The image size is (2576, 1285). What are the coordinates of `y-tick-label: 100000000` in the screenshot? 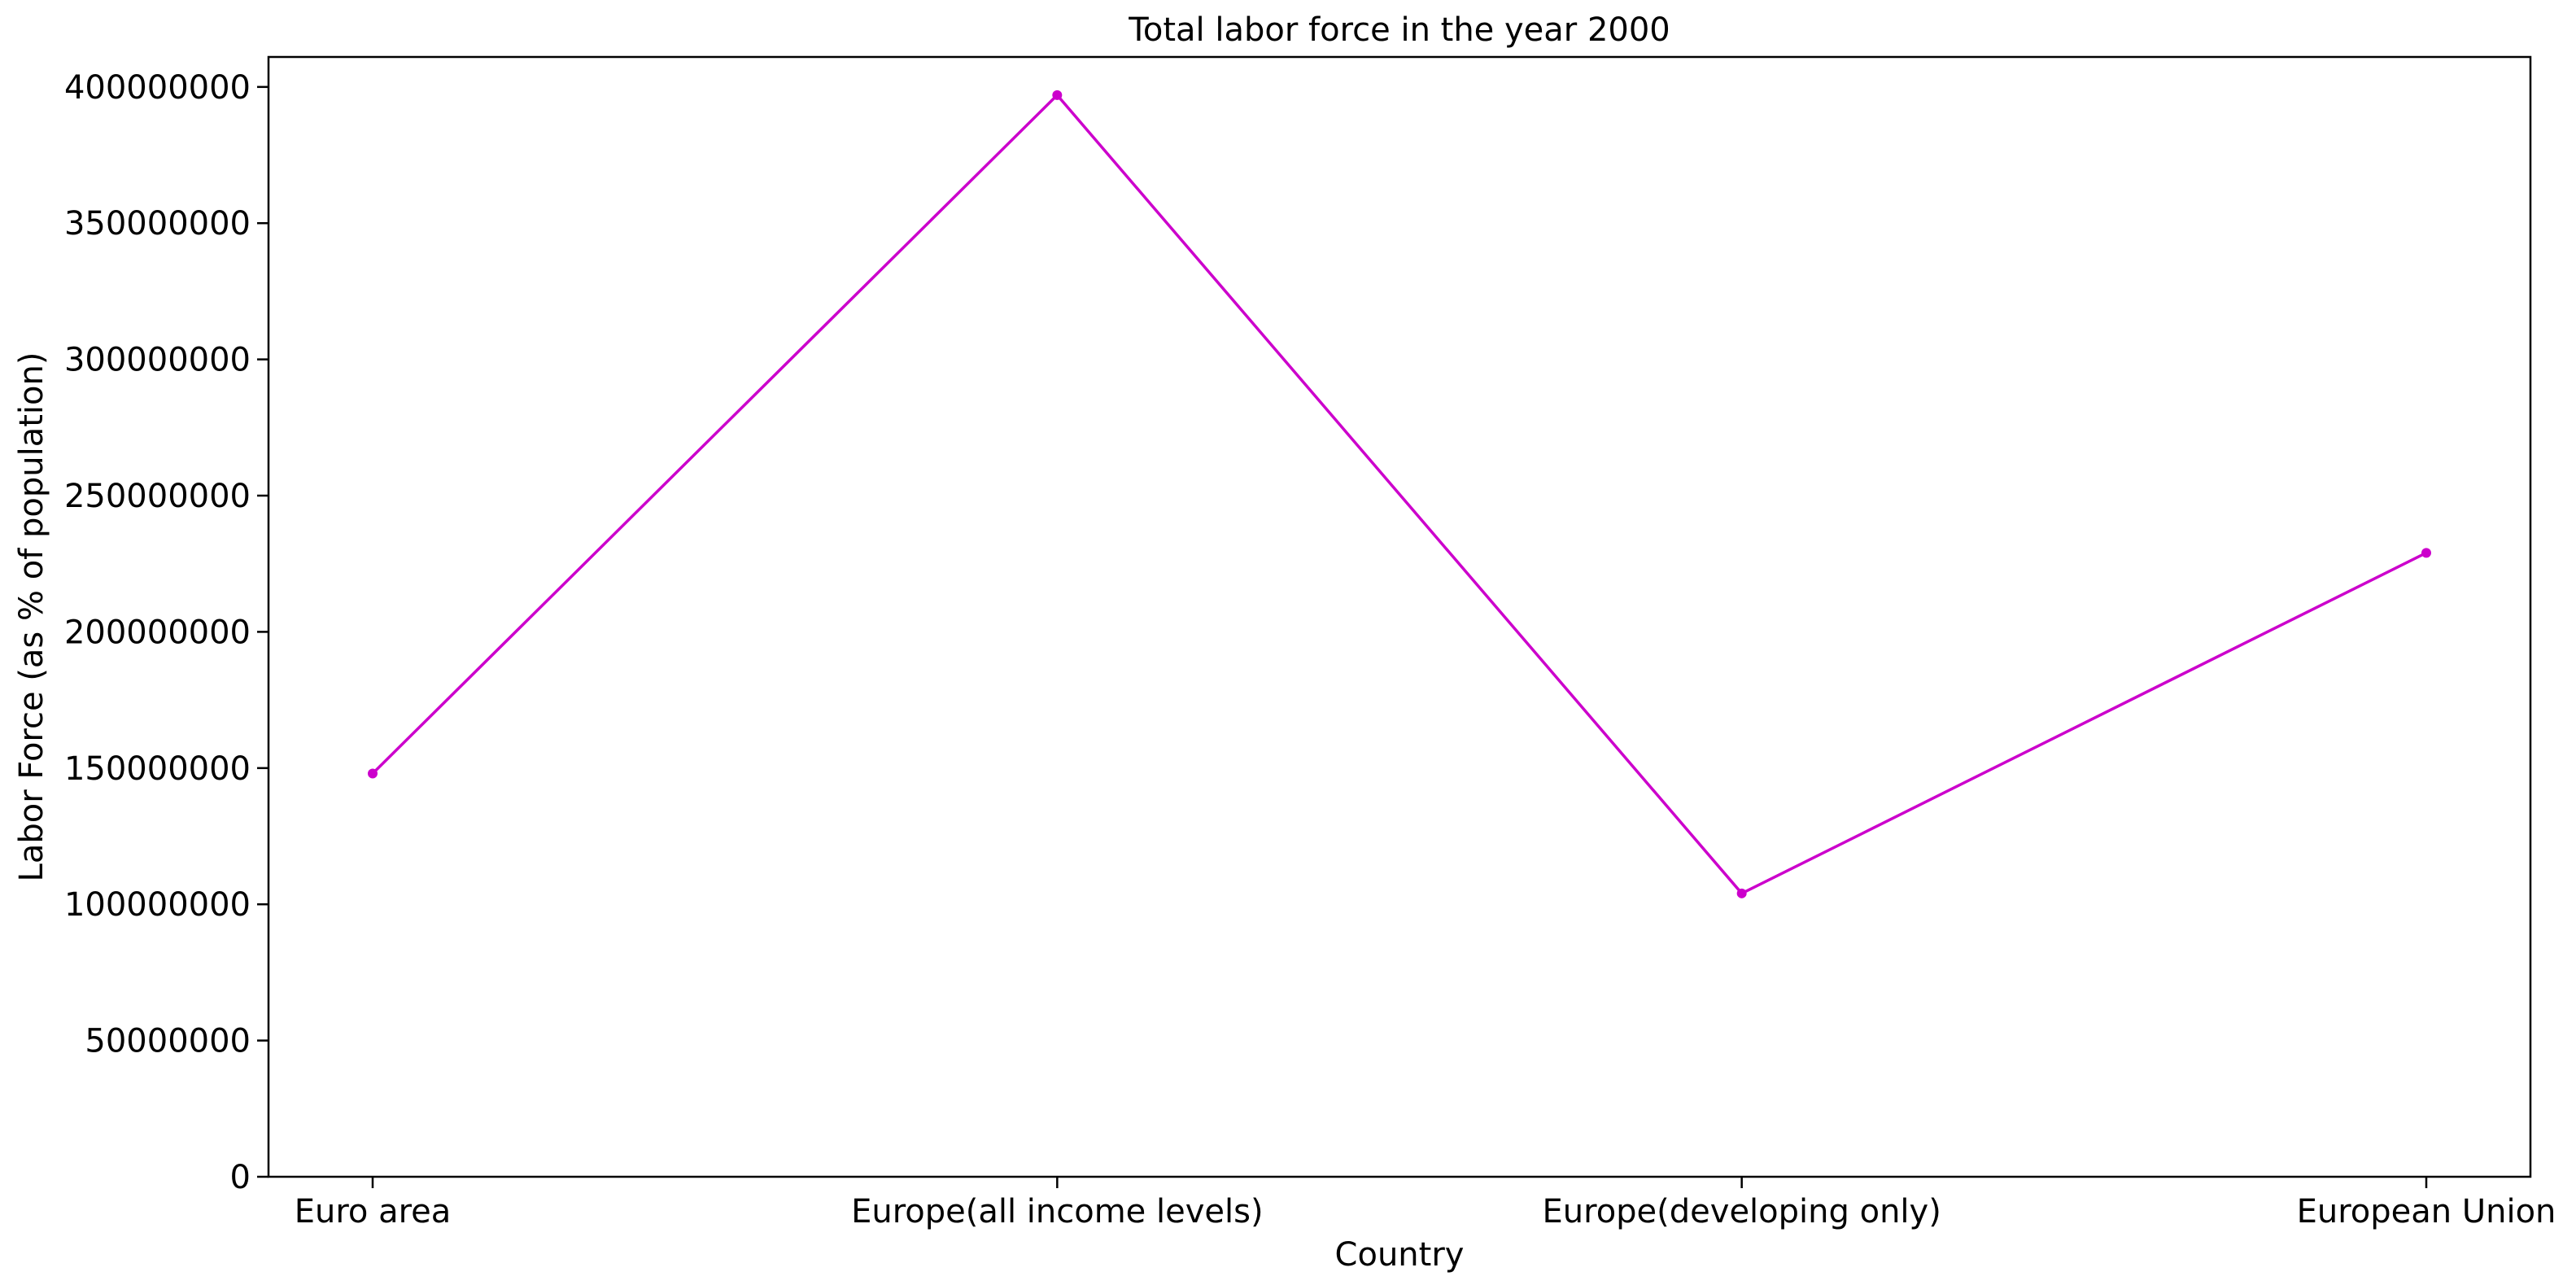 It's located at (157, 905).